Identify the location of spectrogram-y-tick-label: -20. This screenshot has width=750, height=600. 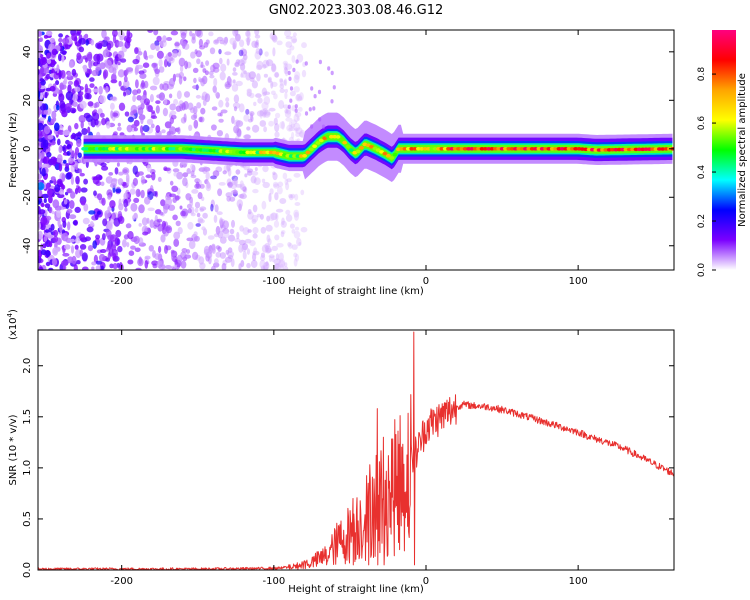
(27, 197).